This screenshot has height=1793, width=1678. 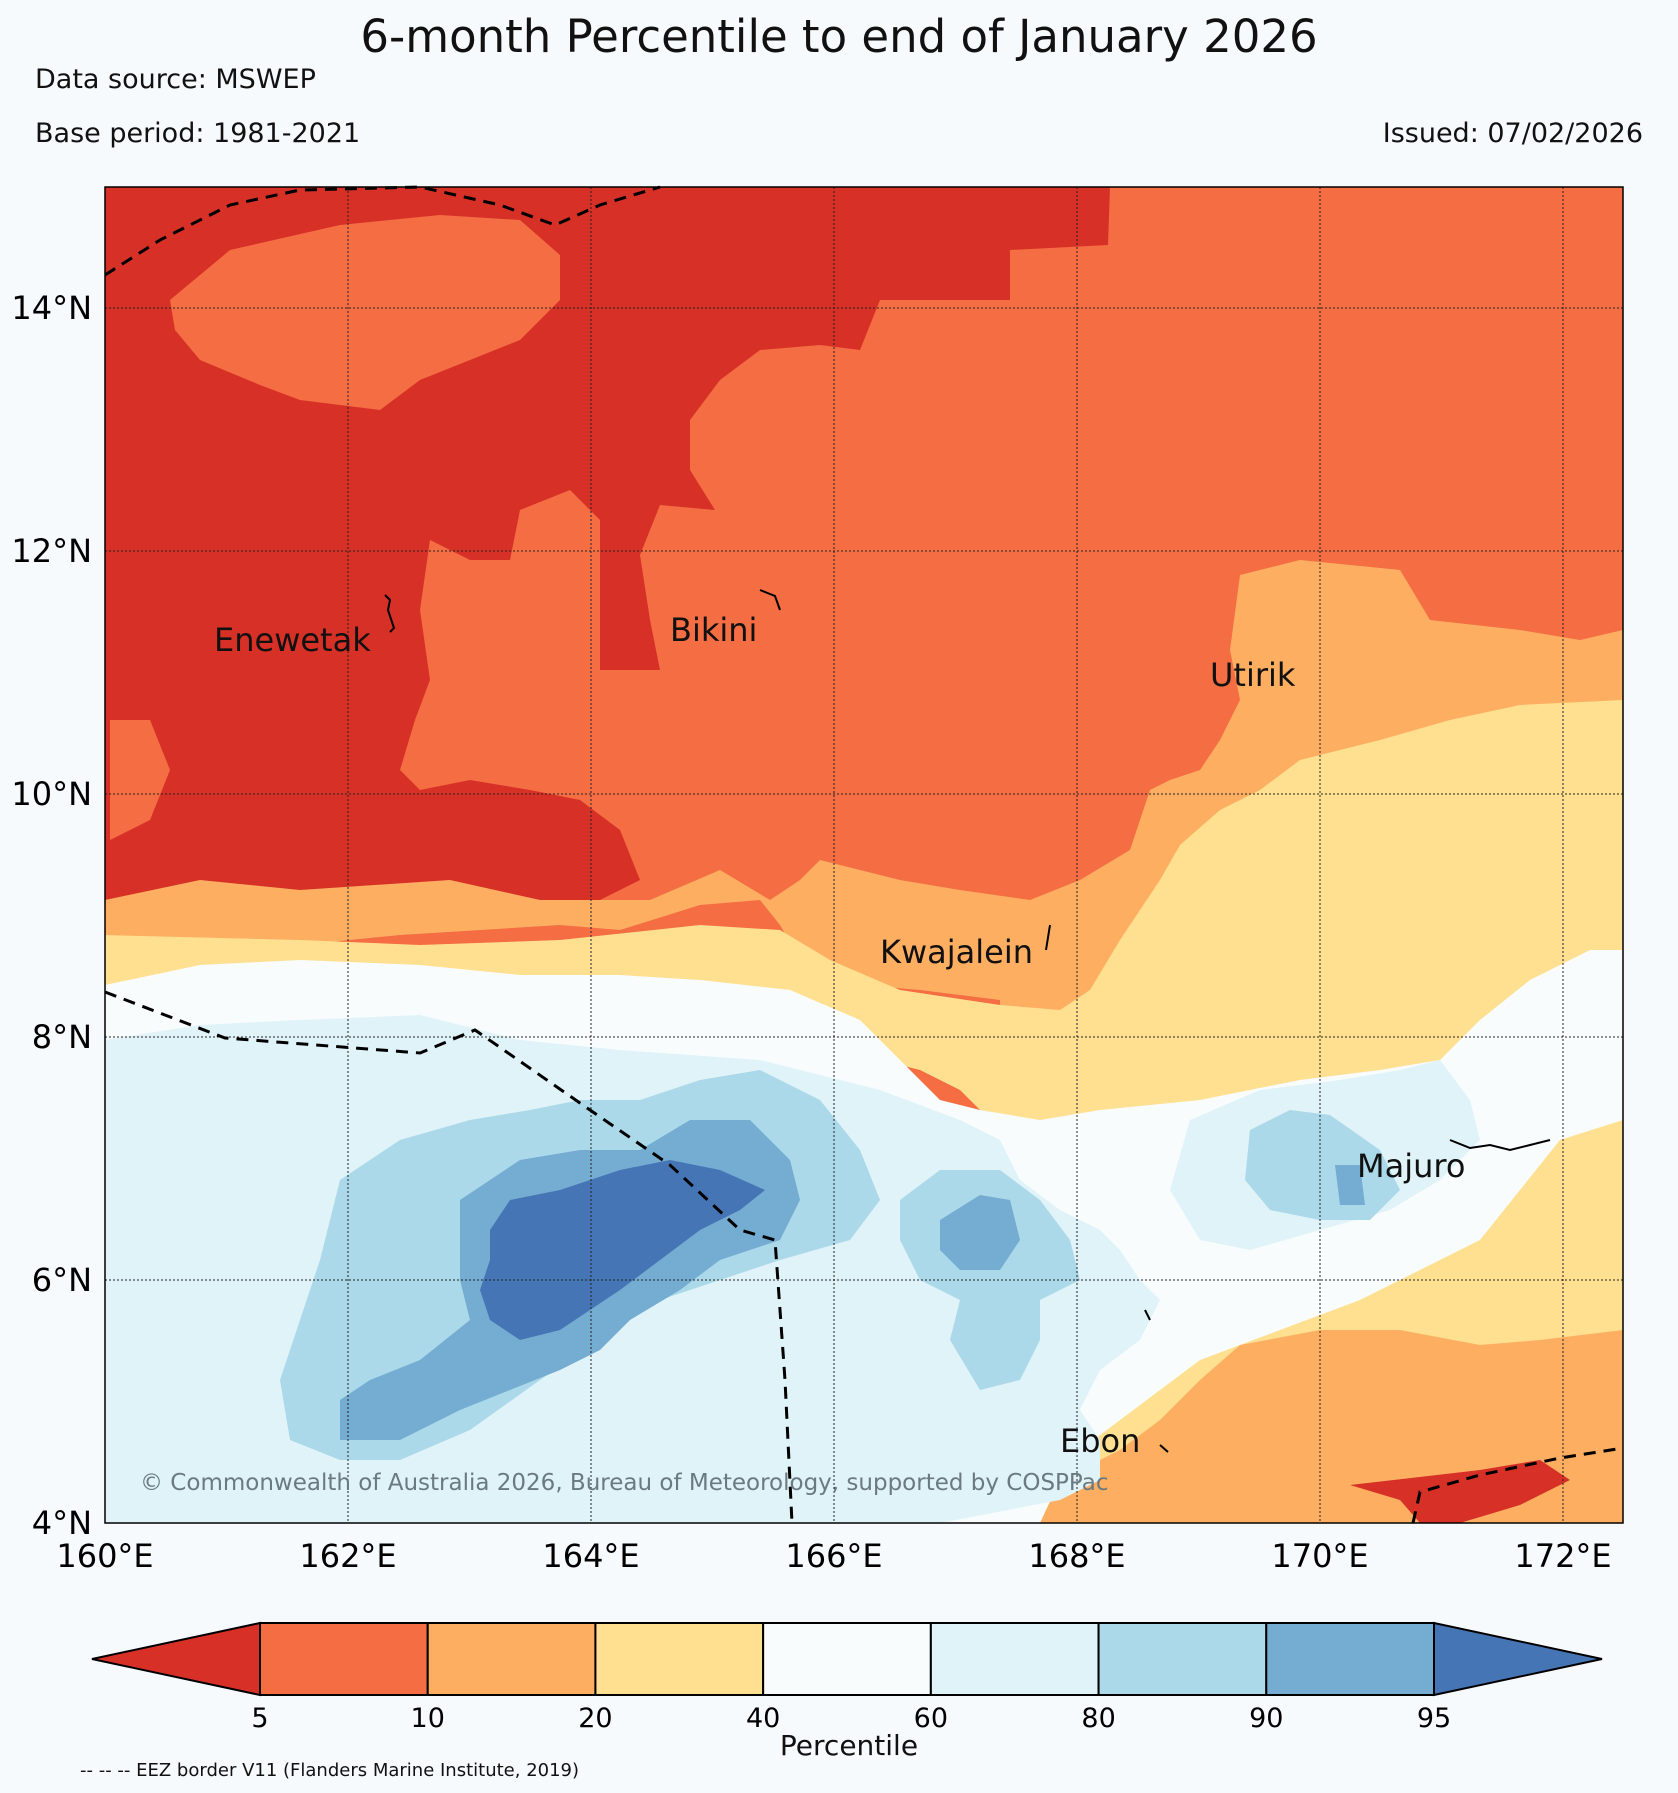 What do you see at coordinates (62, 1280) in the screenshot?
I see `lat-label: 6°N` at bounding box center [62, 1280].